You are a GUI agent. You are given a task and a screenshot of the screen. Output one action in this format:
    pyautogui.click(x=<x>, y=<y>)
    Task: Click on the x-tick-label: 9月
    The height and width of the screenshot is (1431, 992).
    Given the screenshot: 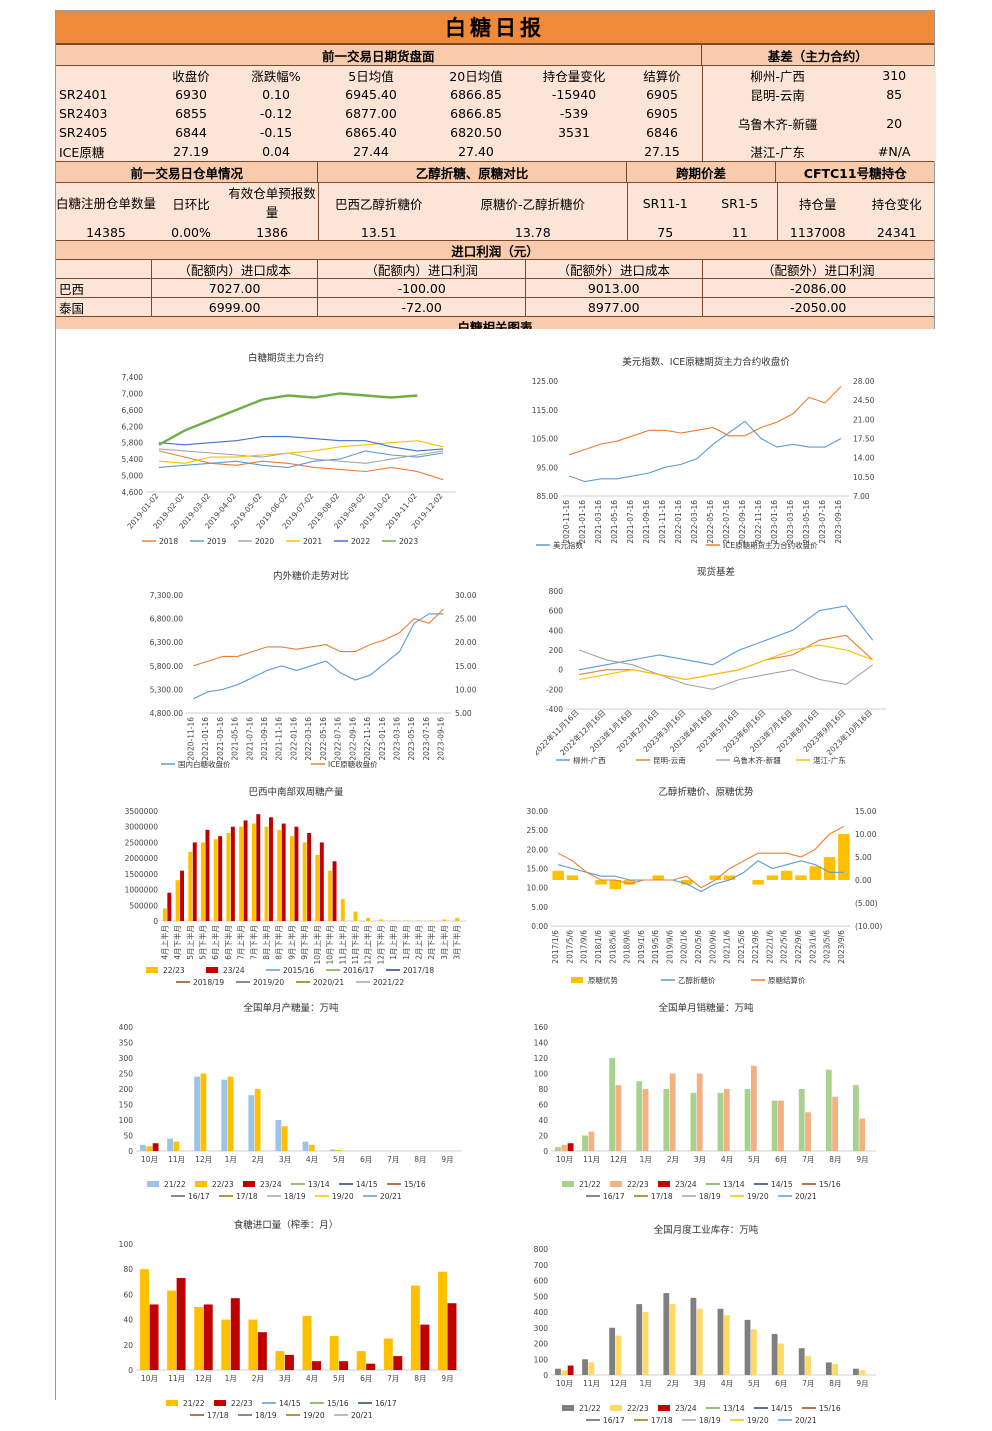 What is the action you would take?
    pyautogui.click(x=862, y=1159)
    